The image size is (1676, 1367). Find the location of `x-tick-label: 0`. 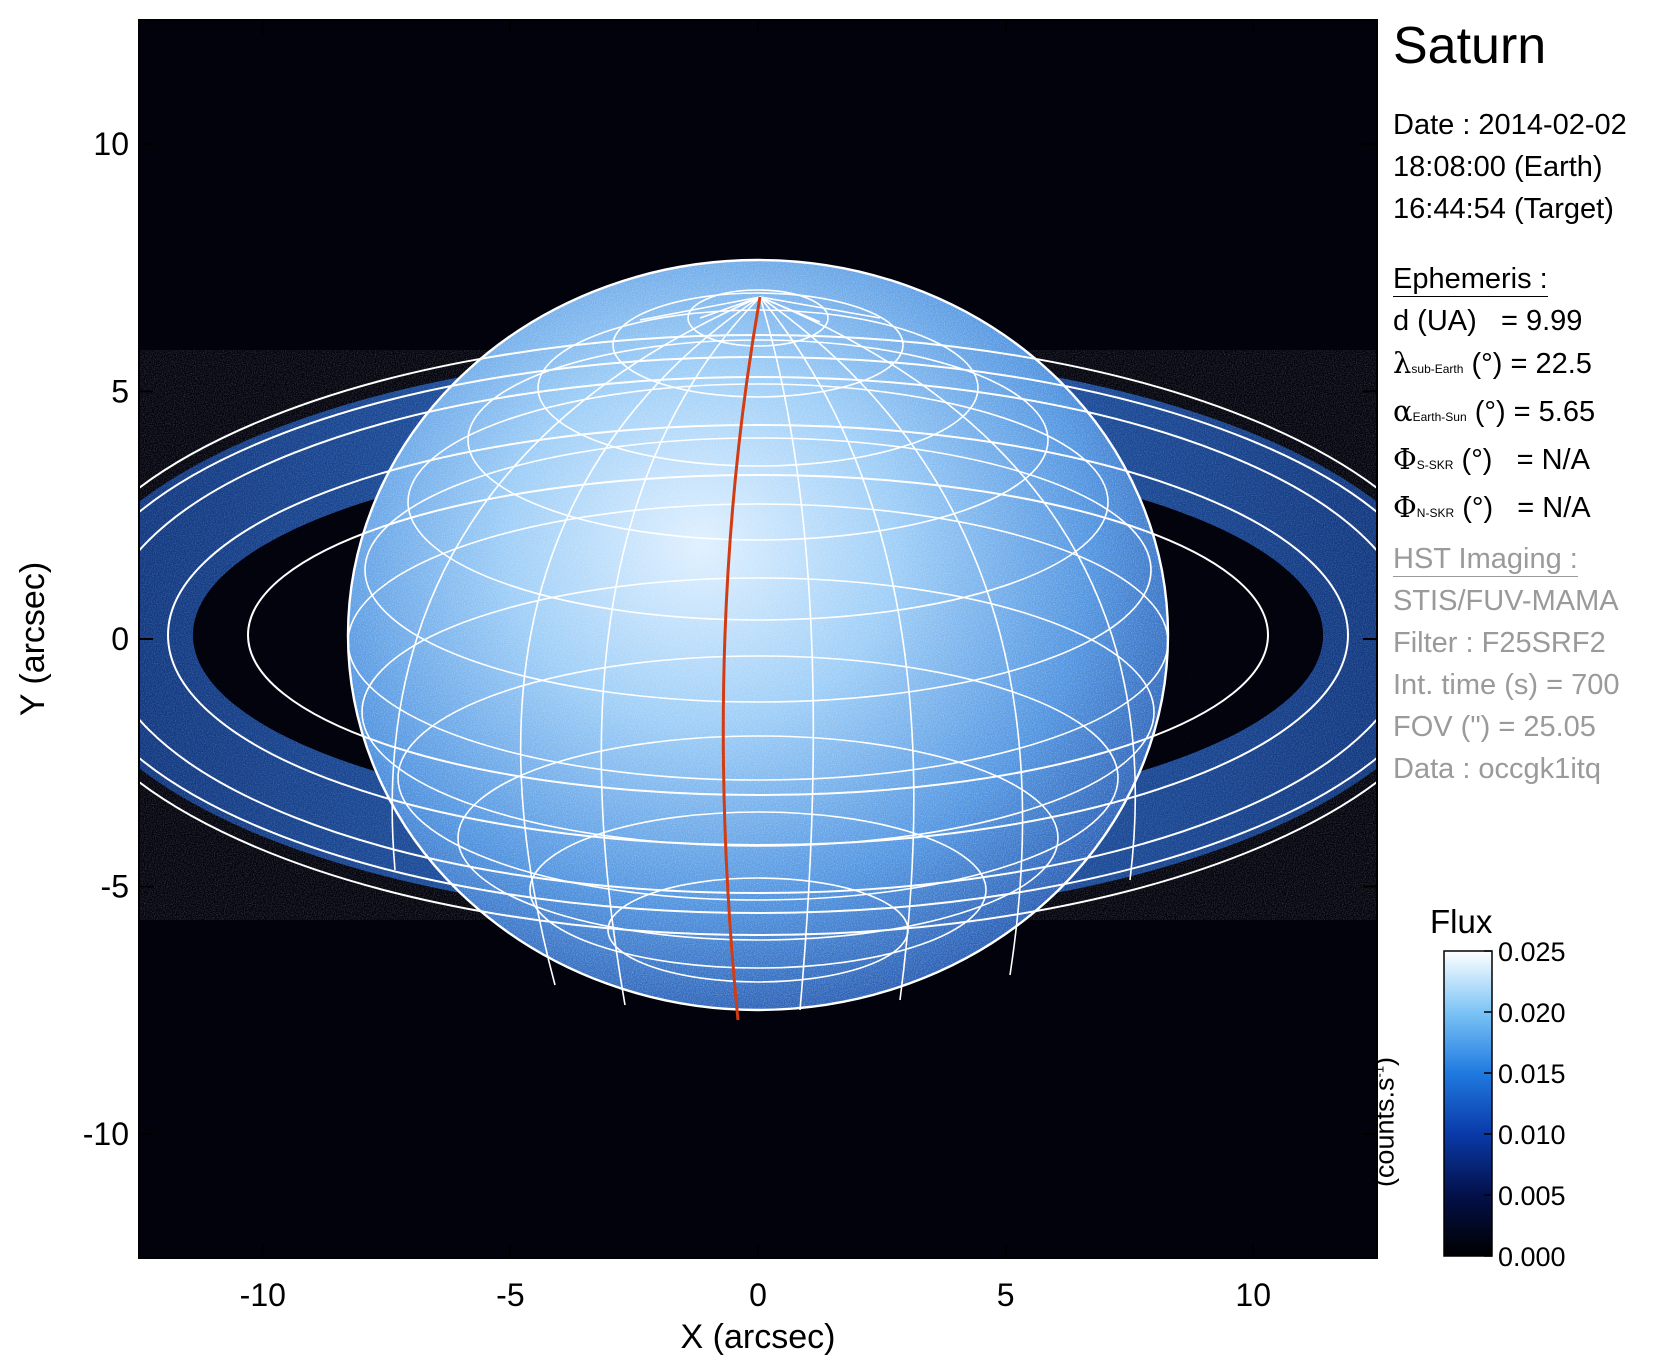

x-tick-label: 0 is located at coordinates (758, 1295).